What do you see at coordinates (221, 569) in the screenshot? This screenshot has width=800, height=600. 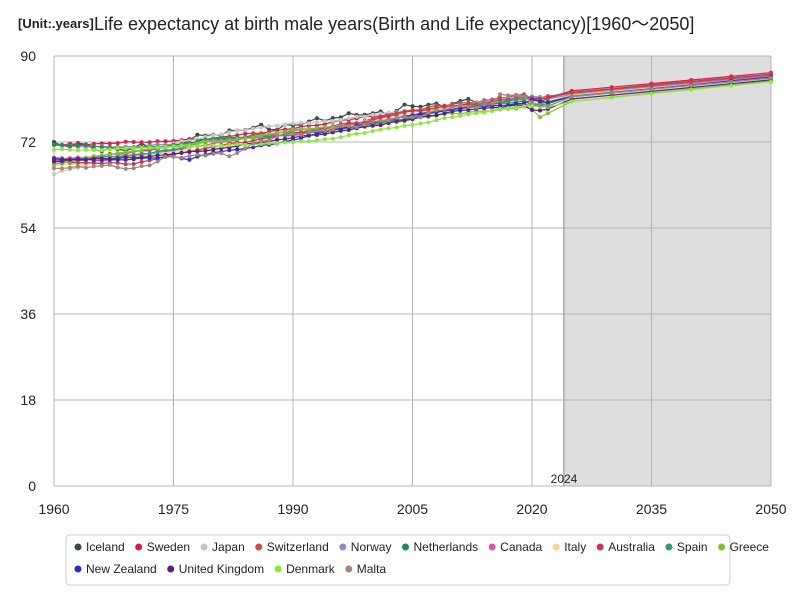 I see `legend-label: United Kingdom` at bounding box center [221, 569].